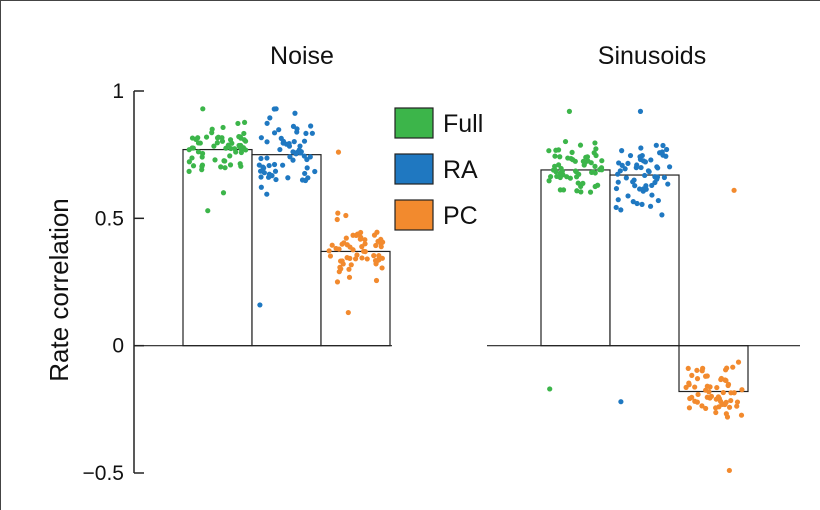 Image resolution: width=820 pixels, height=510 pixels. I want to click on panel-title: Sinusoids, so click(652, 56).